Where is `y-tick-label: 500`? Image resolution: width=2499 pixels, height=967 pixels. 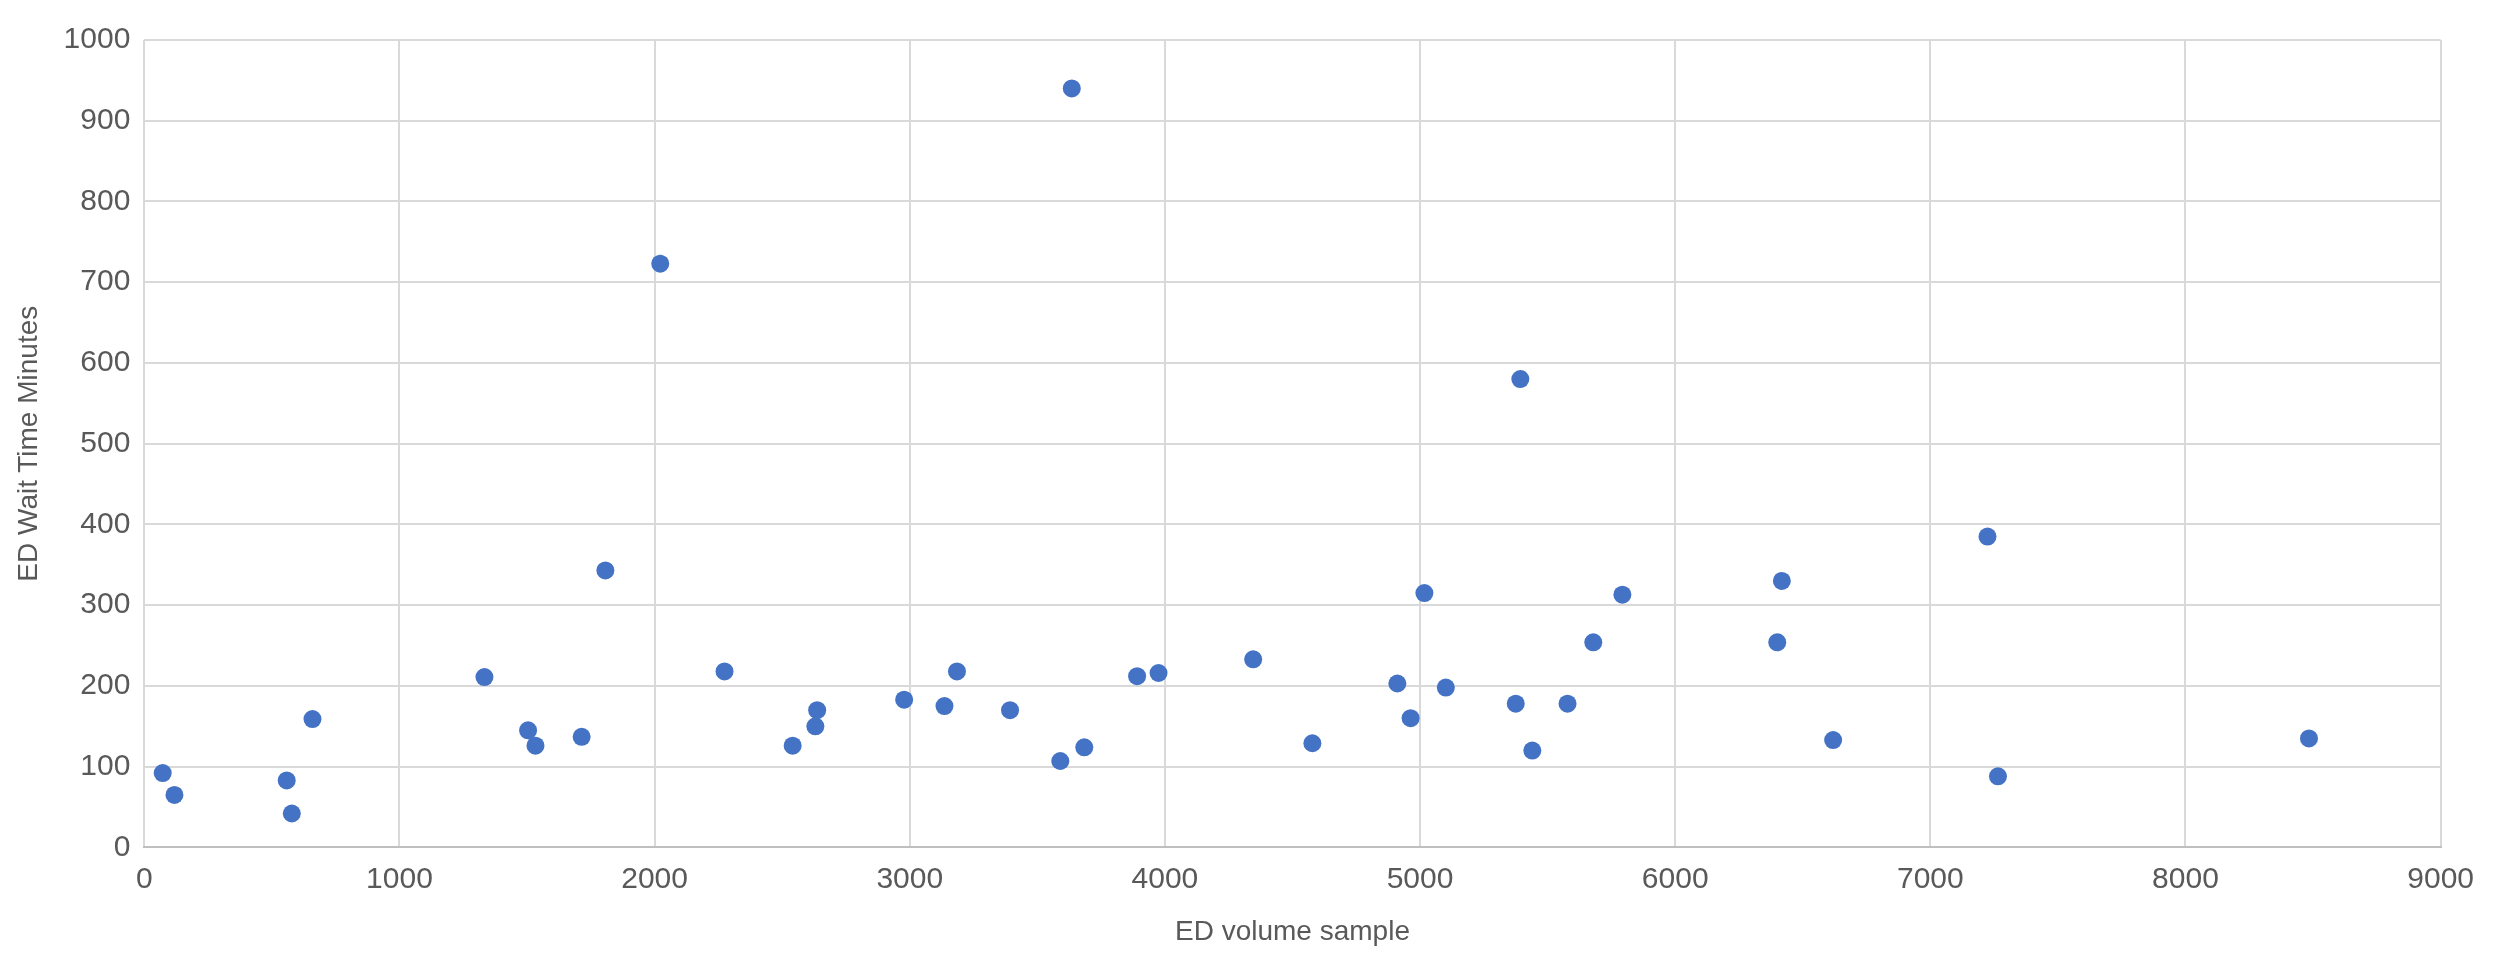
y-tick-label: 500 is located at coordinates (105, 441).